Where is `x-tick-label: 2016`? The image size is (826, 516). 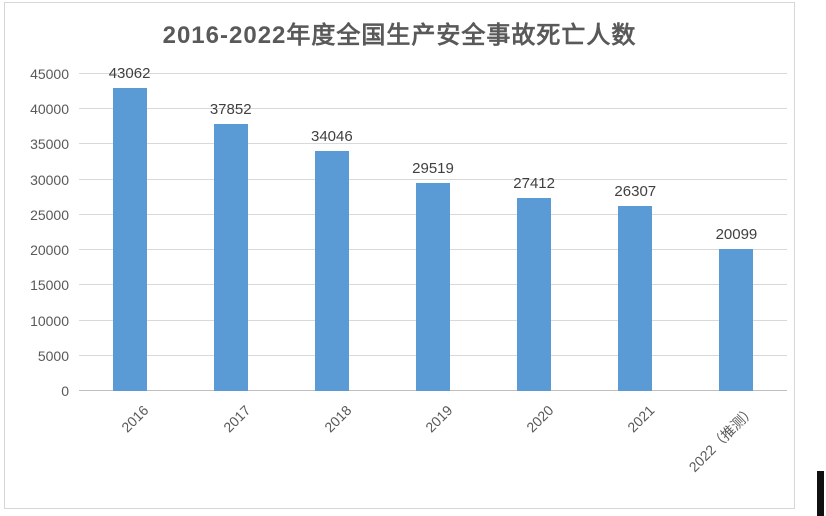
x-tick-label: 2016 is located at coordinates (135, 419).